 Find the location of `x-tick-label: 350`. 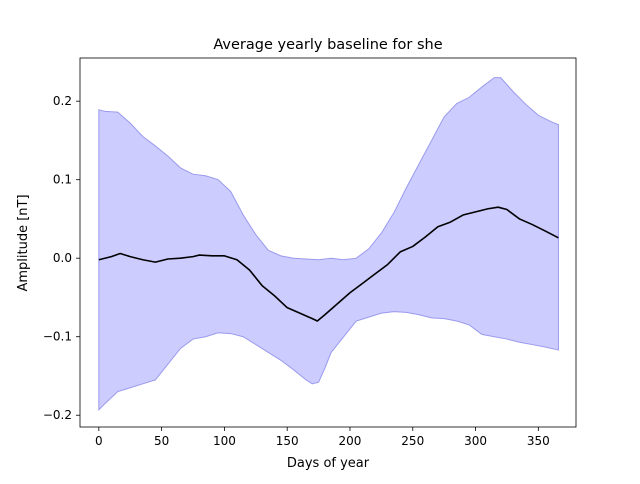

x-tick-label: 350 is located at coordinates (538, 441).